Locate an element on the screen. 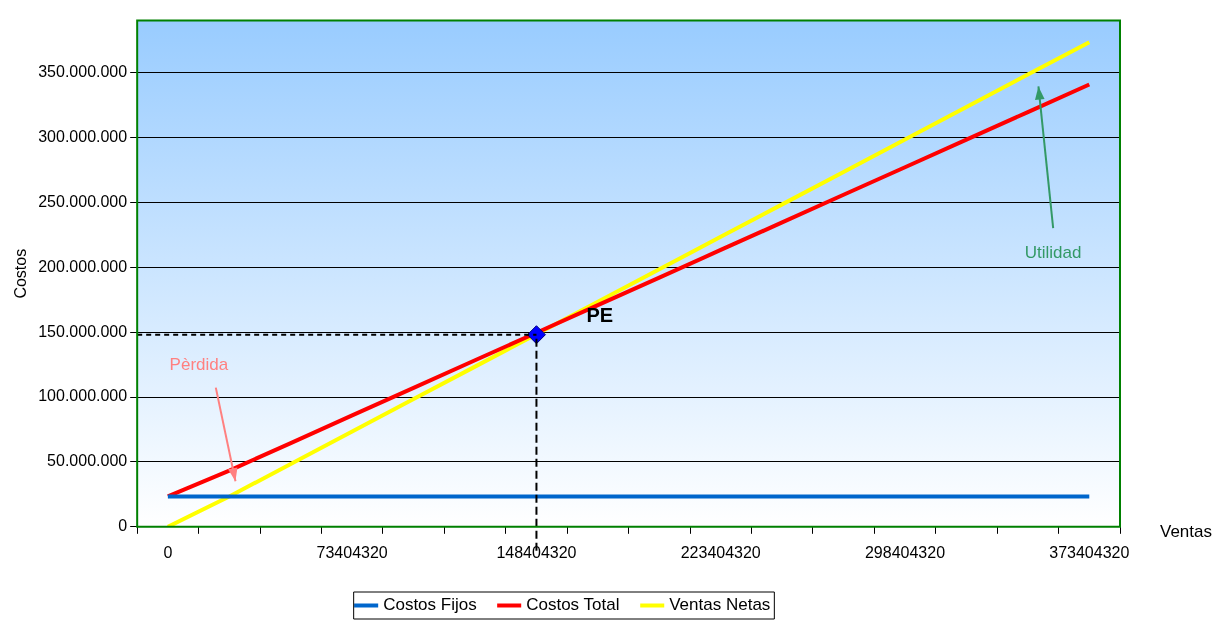  y-tick-label: 250.000.000 is located at coordinates (83, 201).